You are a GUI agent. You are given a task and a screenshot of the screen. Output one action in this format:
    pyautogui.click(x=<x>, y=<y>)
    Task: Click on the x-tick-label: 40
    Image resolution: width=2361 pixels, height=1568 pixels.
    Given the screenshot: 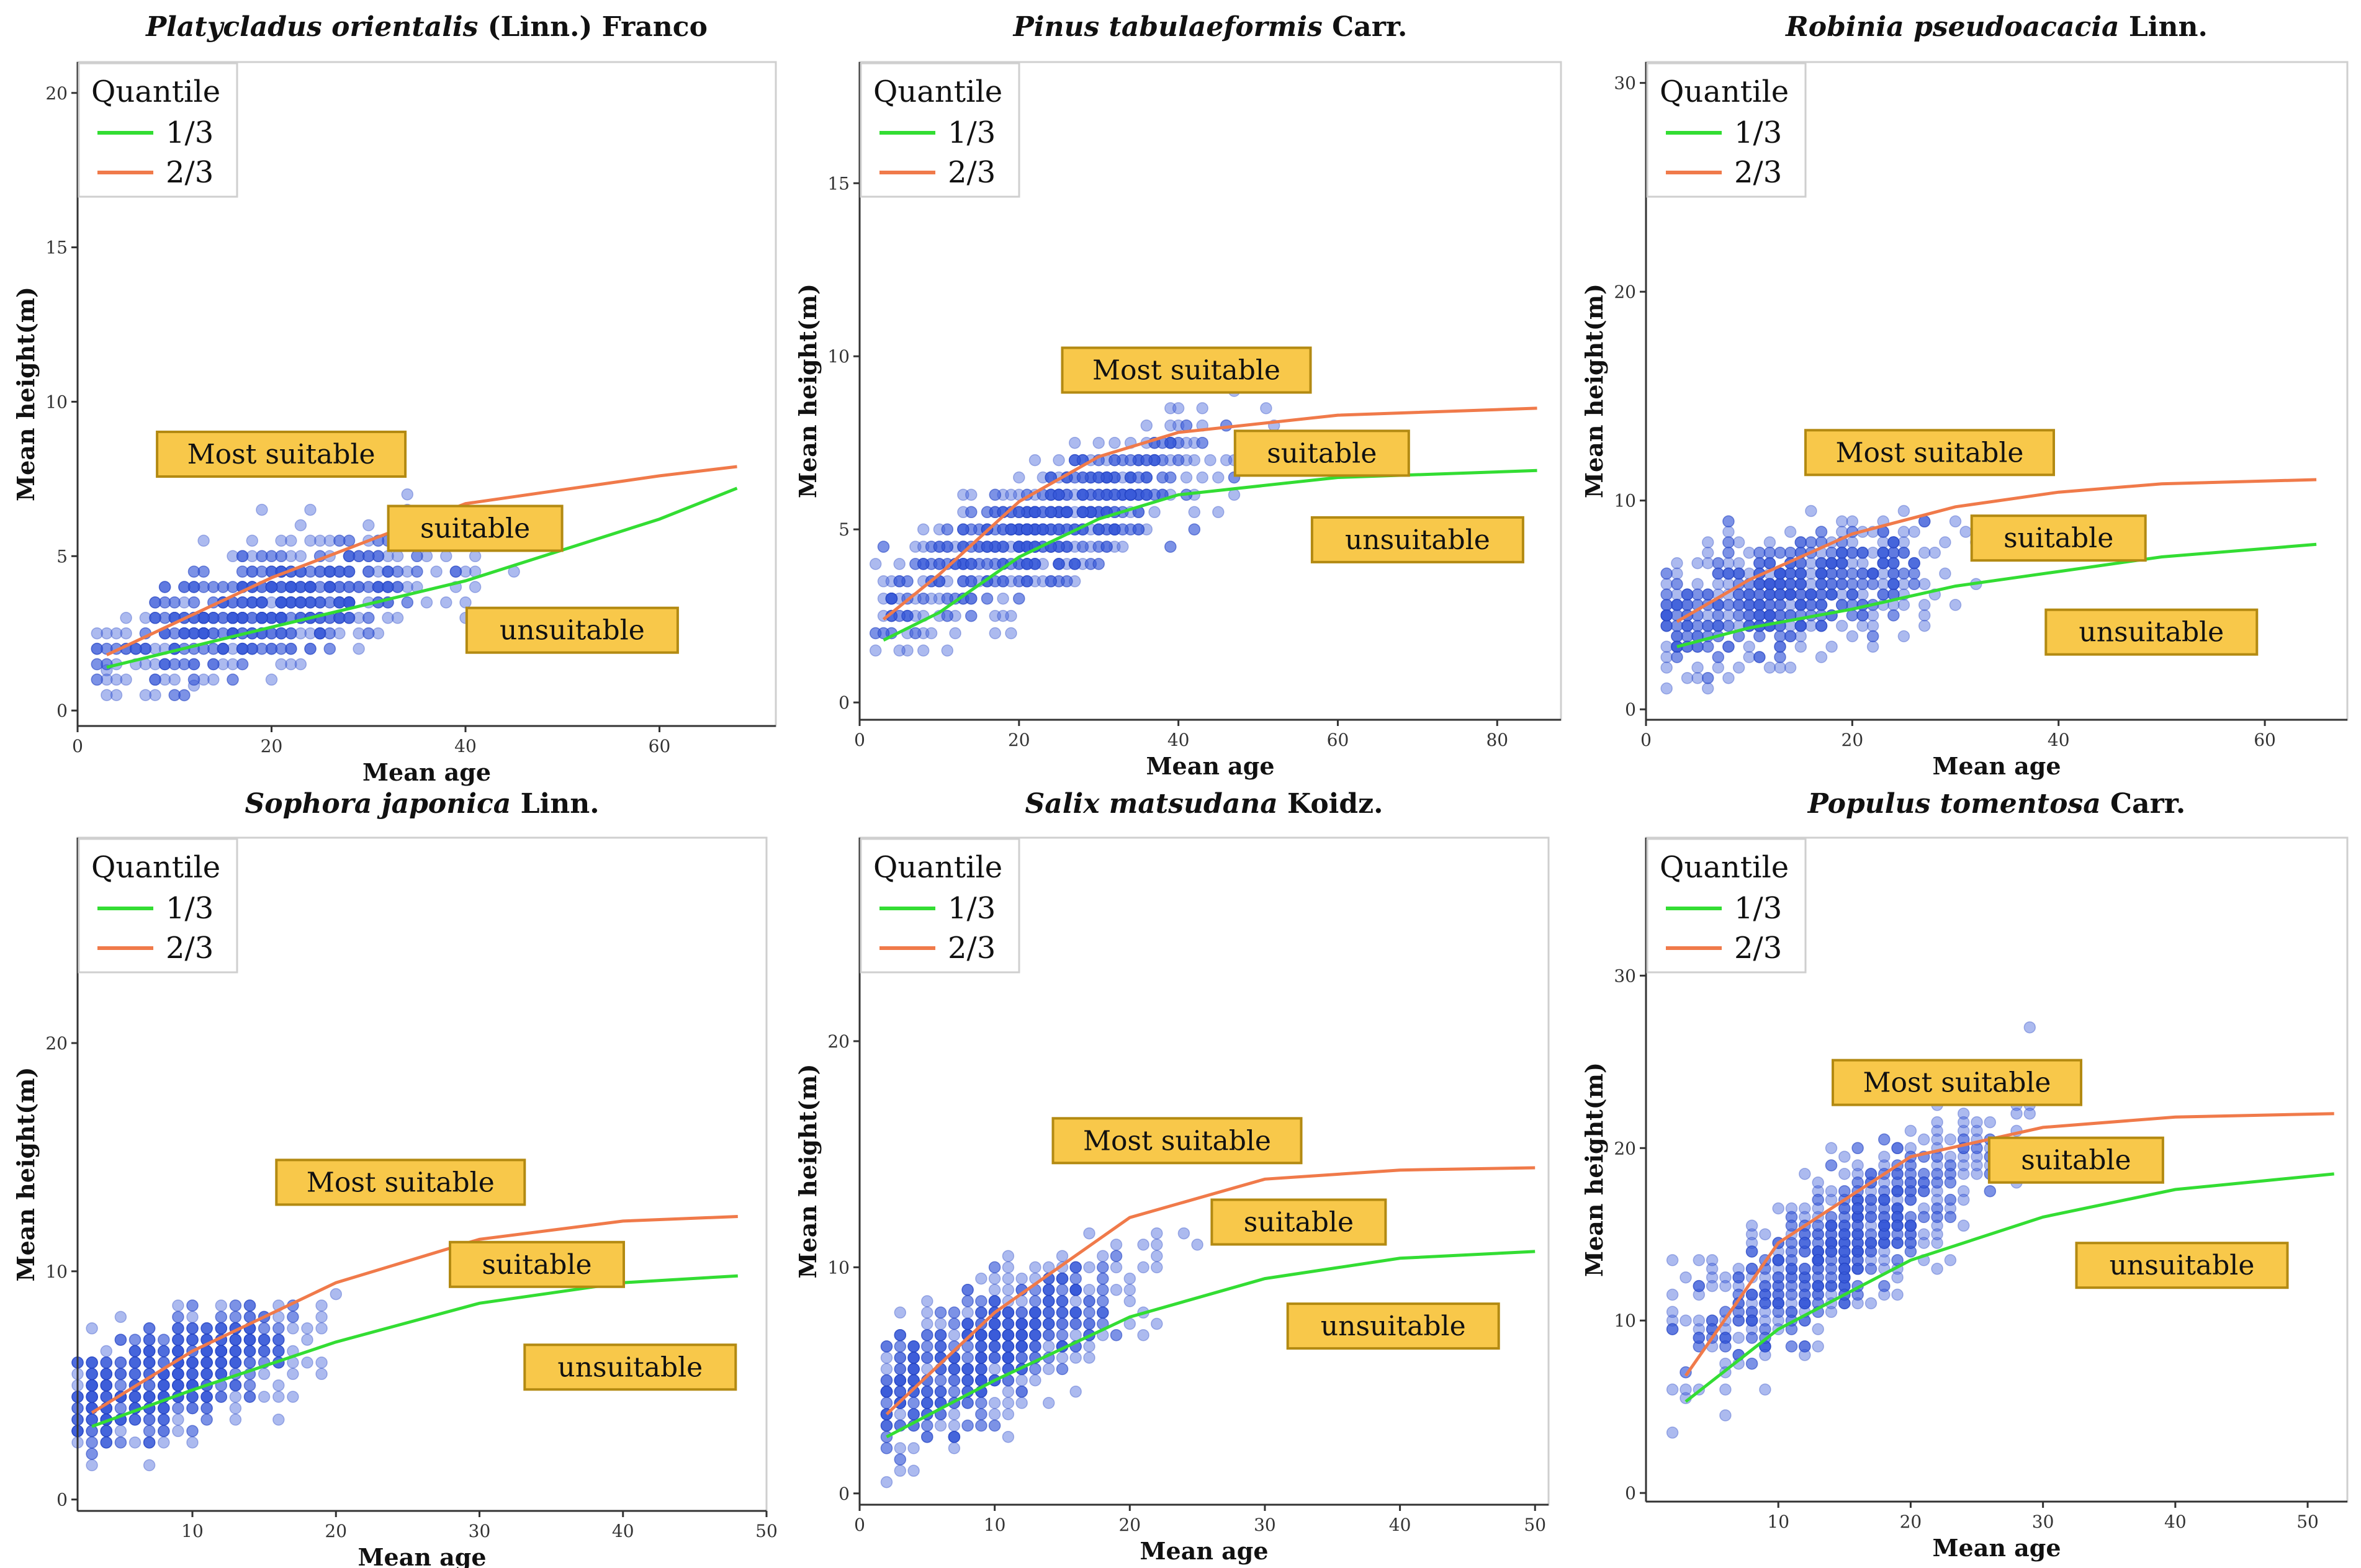 What is the action you would take?
    pyautogui.click(x=623, y=1531)
    